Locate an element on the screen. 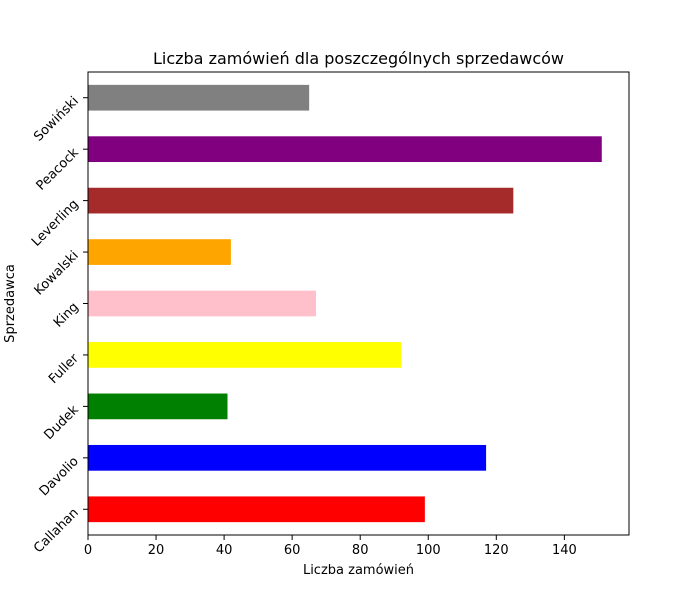  bar-sowiński is located at coordinates (199, 97).